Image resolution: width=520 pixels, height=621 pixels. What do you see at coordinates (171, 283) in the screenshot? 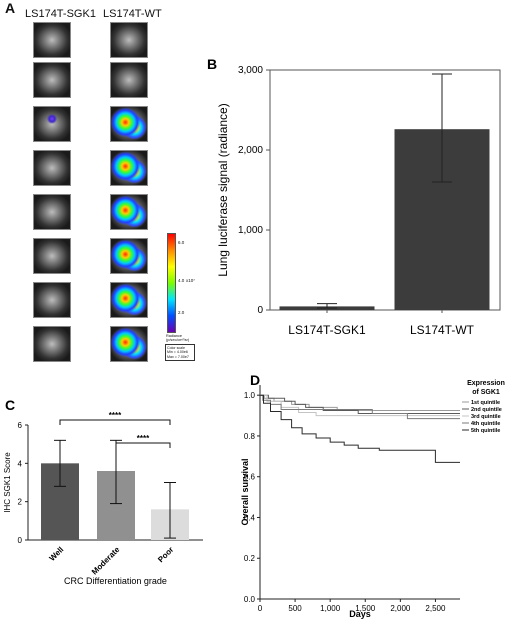
I see `colorbar` at bounding box center [171, 283].